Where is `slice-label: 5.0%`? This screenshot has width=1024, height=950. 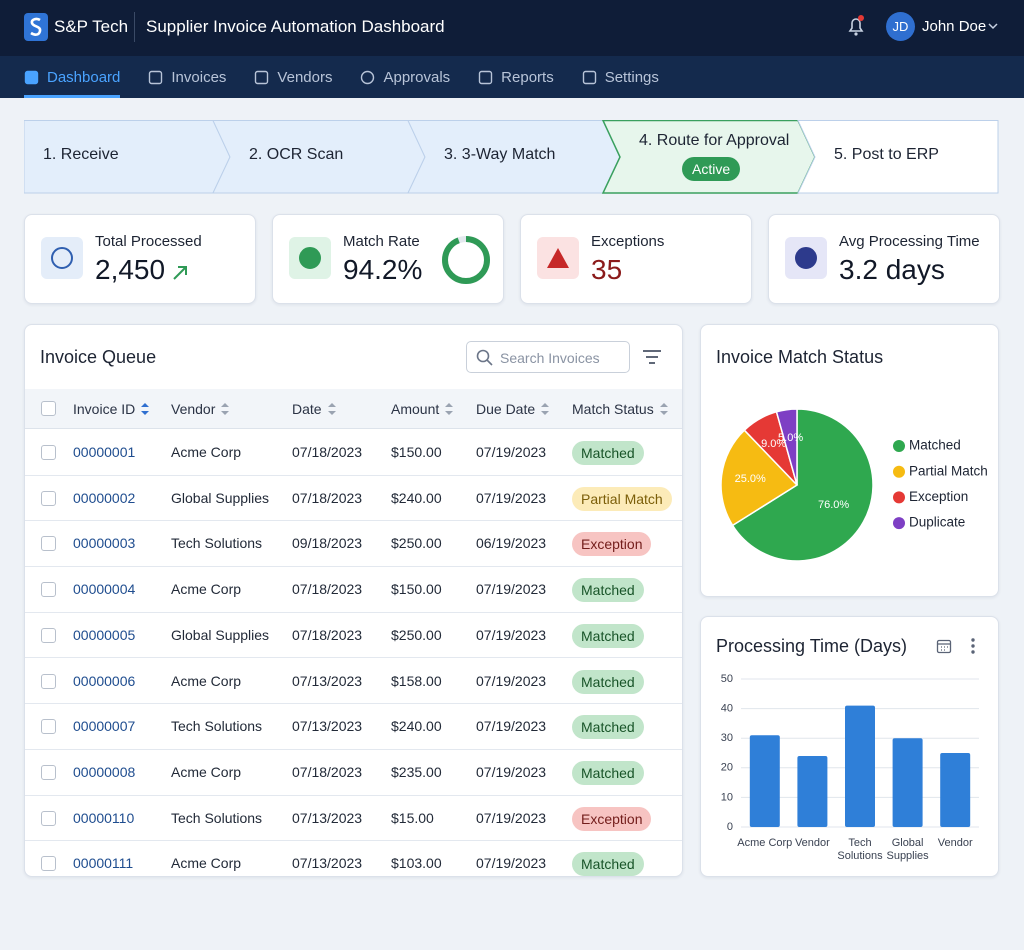 slice-label: 5.0% is located at coordinates (790, 438).